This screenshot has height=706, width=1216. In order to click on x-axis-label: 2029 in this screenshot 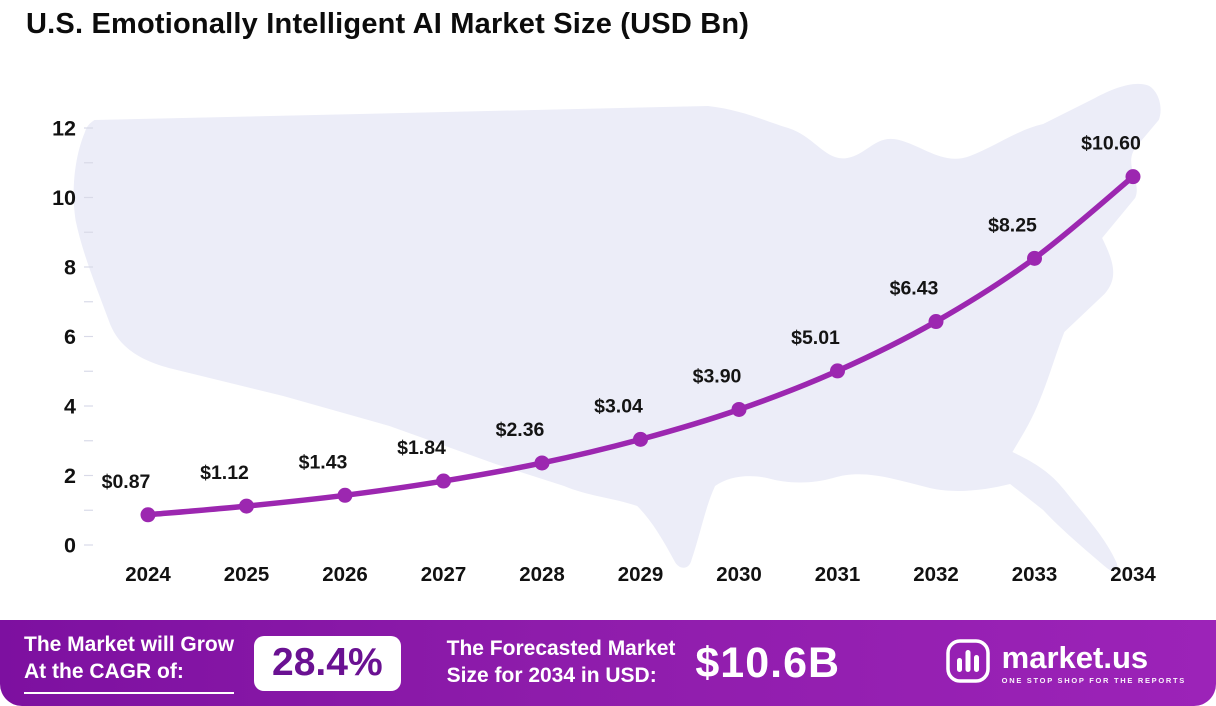, I will do `click(641, 574)`.